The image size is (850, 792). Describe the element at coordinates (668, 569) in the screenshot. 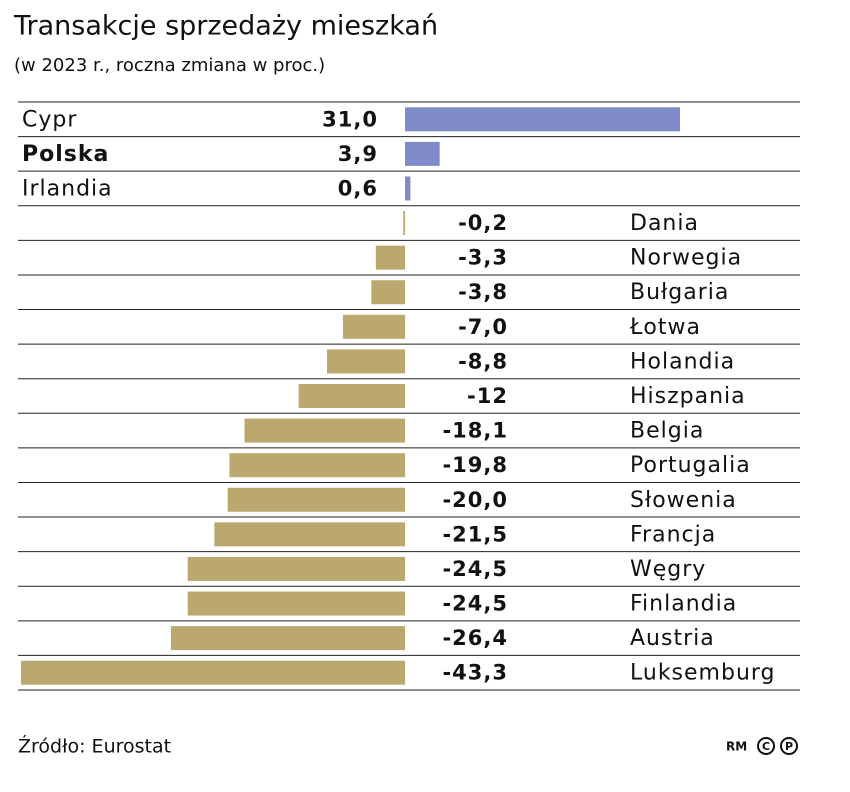

I see `category-label: Węgry` at that location.